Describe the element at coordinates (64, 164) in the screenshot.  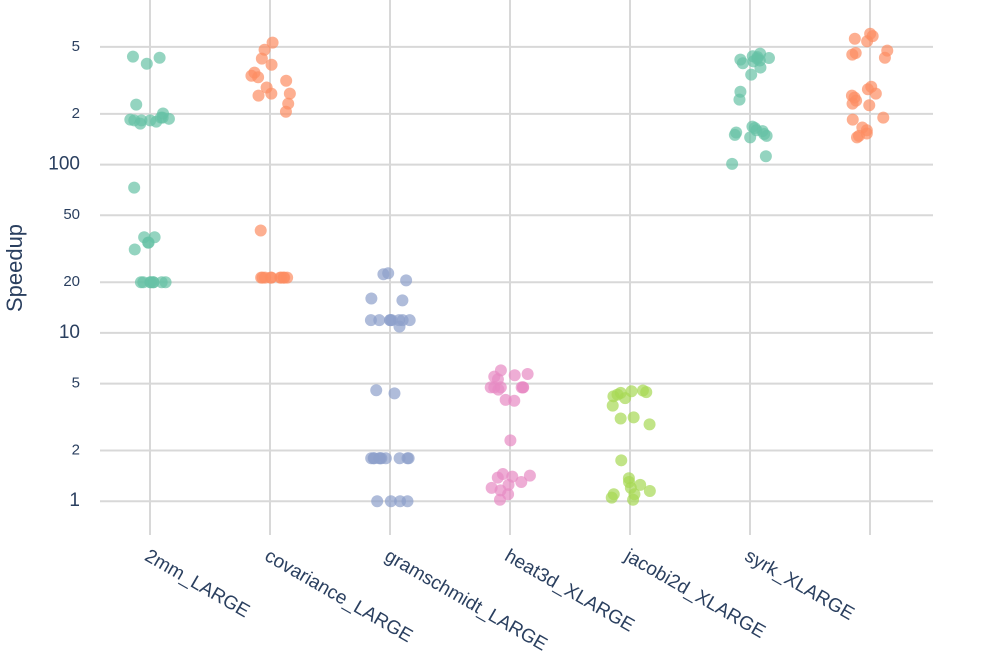
I see `y-tick-label: 100` at that location.